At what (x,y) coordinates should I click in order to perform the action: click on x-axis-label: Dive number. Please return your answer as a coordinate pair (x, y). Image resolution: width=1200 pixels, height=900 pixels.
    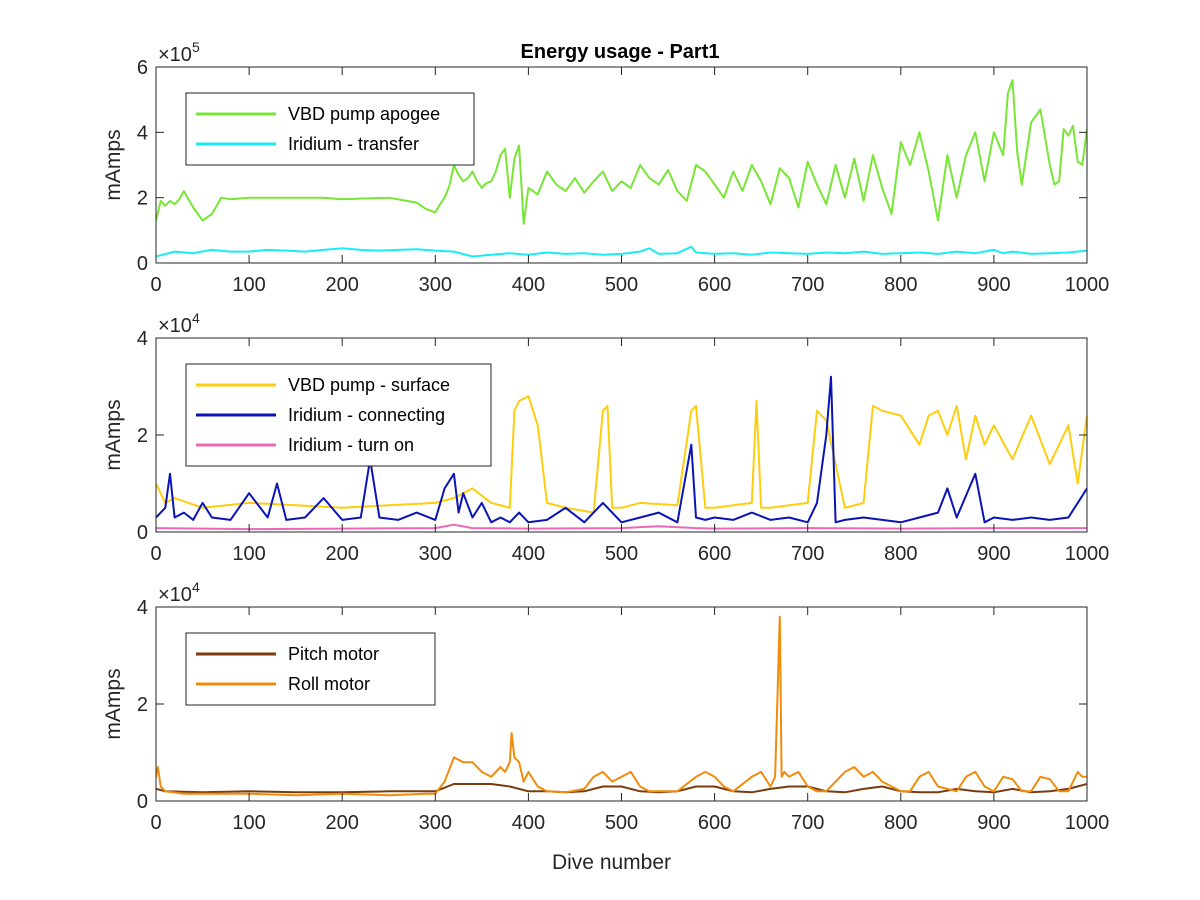
    Looking at the image, I should click on (611, 862).